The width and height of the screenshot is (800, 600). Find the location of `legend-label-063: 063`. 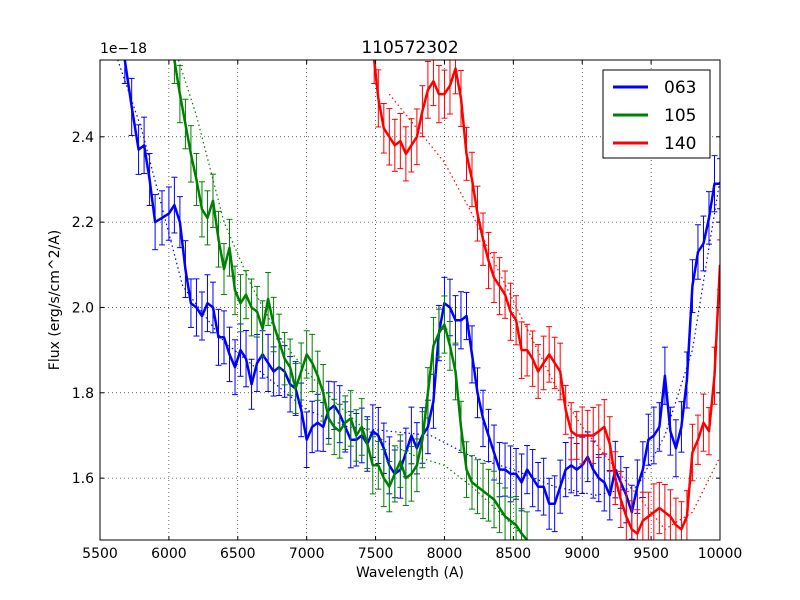

legend-label-063: 063 is located at coordinates (680, 88).